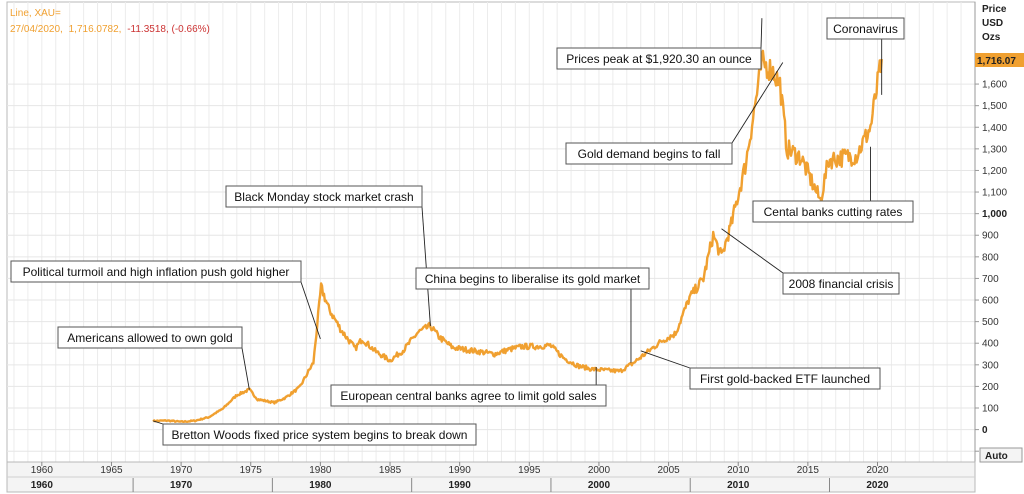  What do you see at coordinates (181, 470) in the screenshot?
I see `x-tick-label: 1970` at bounding box center [181, 470].